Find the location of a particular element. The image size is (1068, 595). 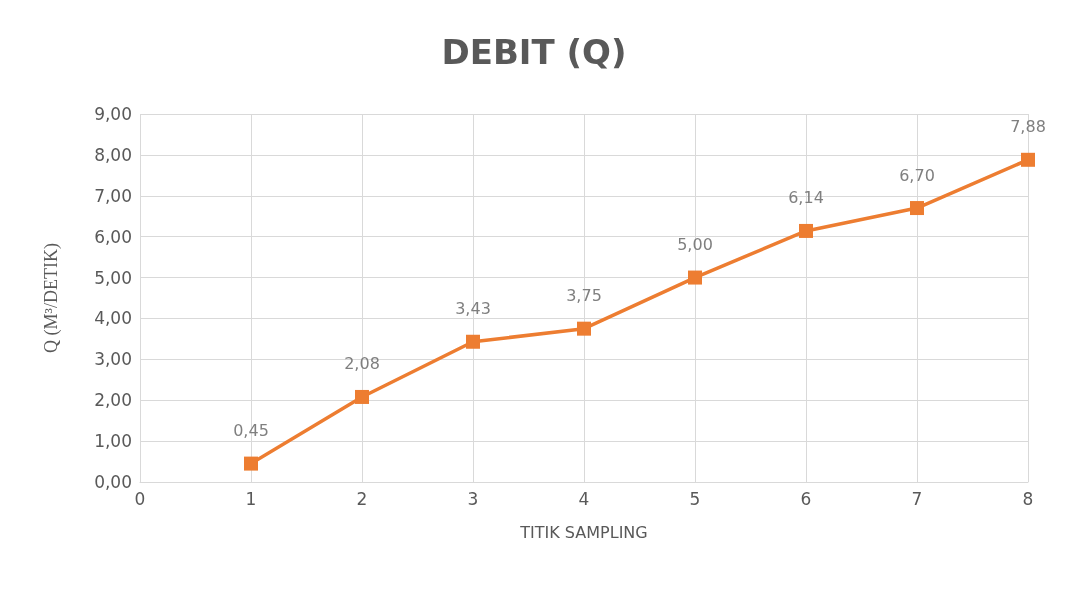

data-label: 6,14 is located at coordinates (806, 198).